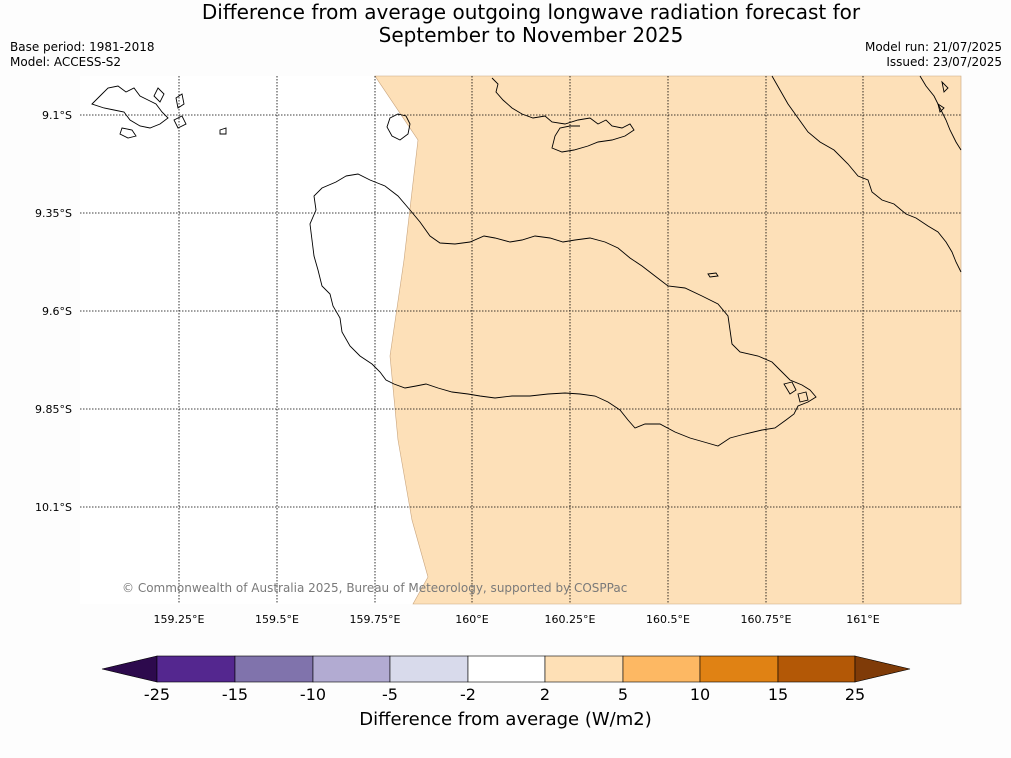 The height and width of the screenshot is (758, 1011). What do you see at coordinates (531, 35) in the screenshot?
I see `title-line-2: September to November 2025` at bounding box center [531, 35].